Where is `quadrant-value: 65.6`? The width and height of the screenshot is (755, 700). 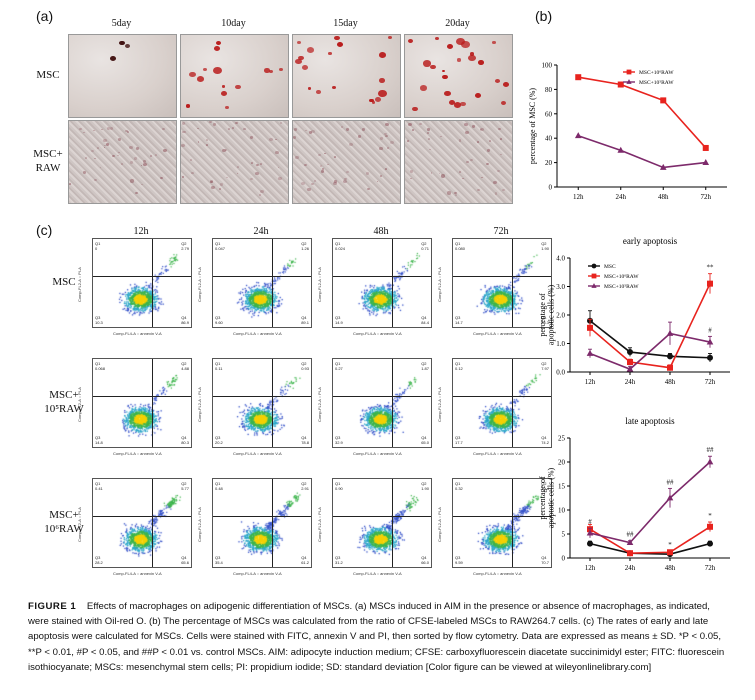
quadrant-value: 65.6 is located at coordinates (185, 562).